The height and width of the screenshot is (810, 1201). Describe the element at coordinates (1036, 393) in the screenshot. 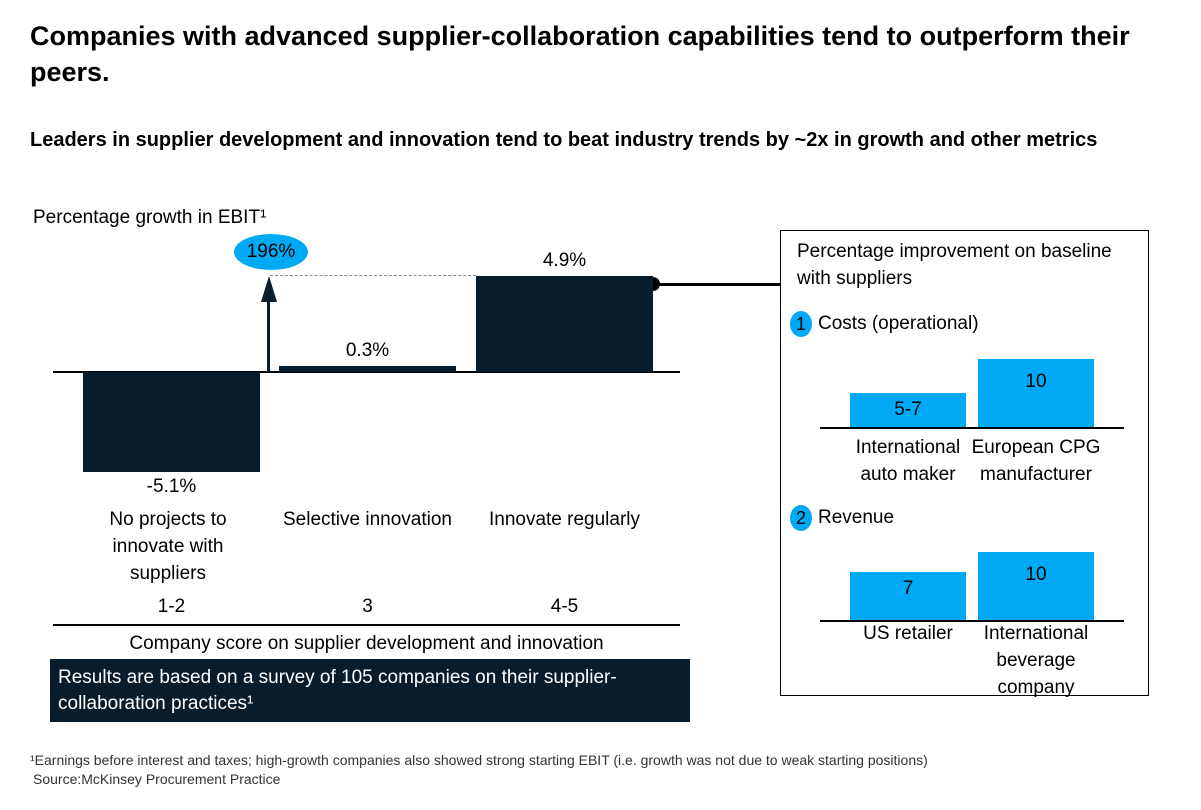

I see `bar-european-cpg-manufacturer` at that location.